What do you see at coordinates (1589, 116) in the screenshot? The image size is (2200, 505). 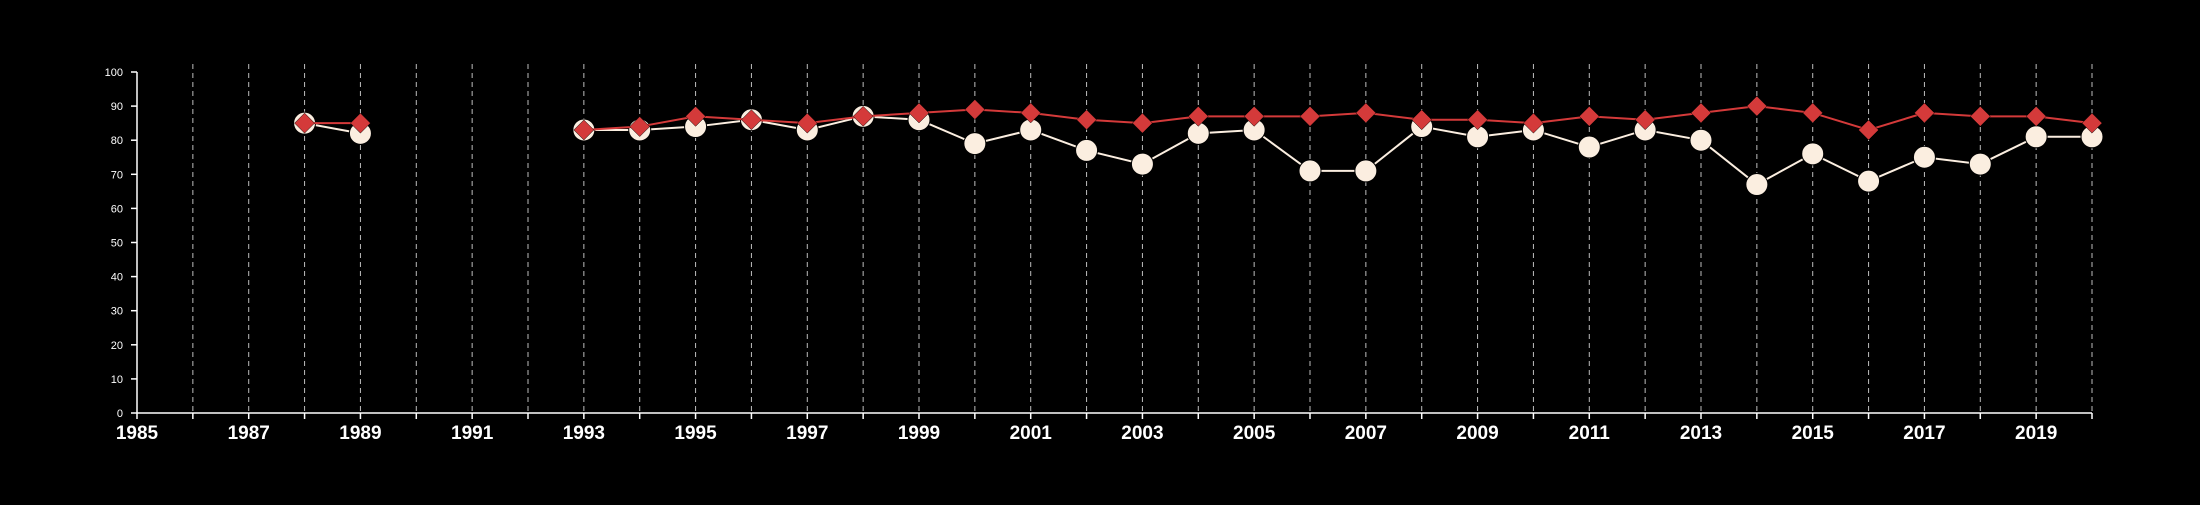 I see `point-diamond-2011` at bounding box center [1589, 116].